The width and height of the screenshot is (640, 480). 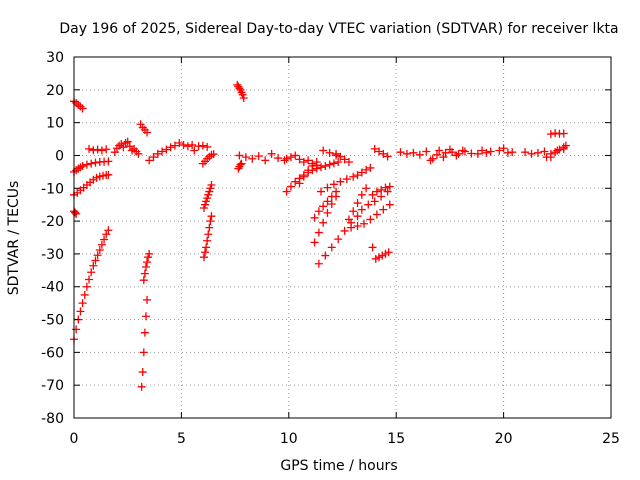 What do you see at coordinates (52, 321) in the screenshot?
I see `y-tick-label: -50` at bounding box center [52, 321].